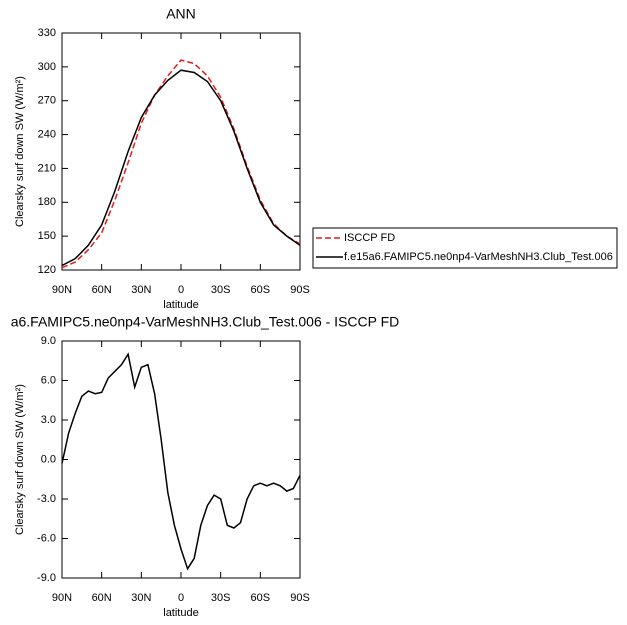  What do you see at coordinates (47, 270) in the screenshot?
I see `y-tick-label: 120` at bounding box center [47, 270].